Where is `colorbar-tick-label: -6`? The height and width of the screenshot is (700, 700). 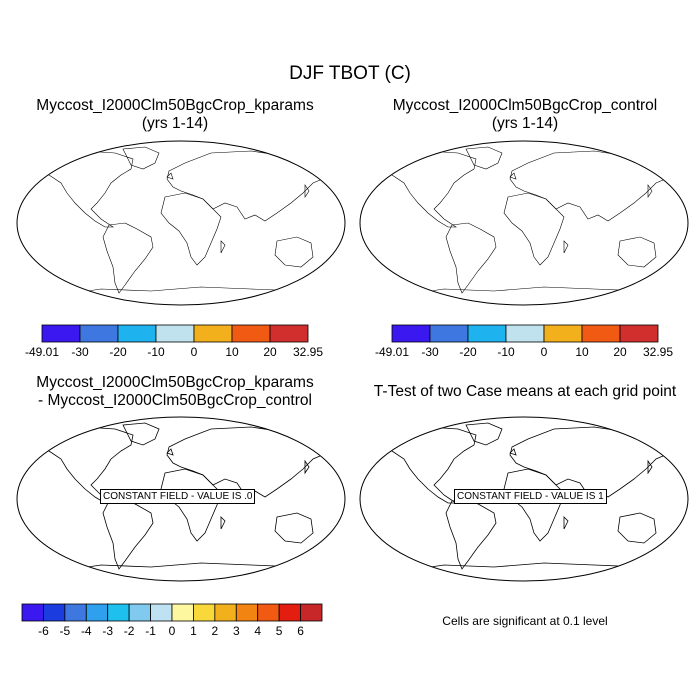 colorbar-tick-label: -6 is located at coordinates (43, 631).